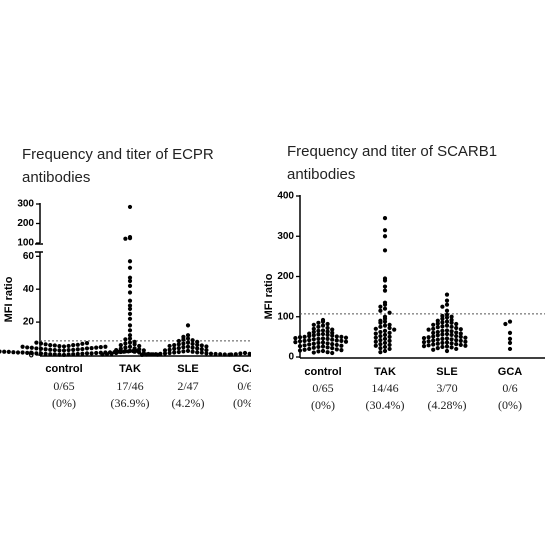 This screenshot has height=560, width=560. Describe the element at coordinates (322, 372) in the screenshot. I see `x-tick-label: control` at that location.